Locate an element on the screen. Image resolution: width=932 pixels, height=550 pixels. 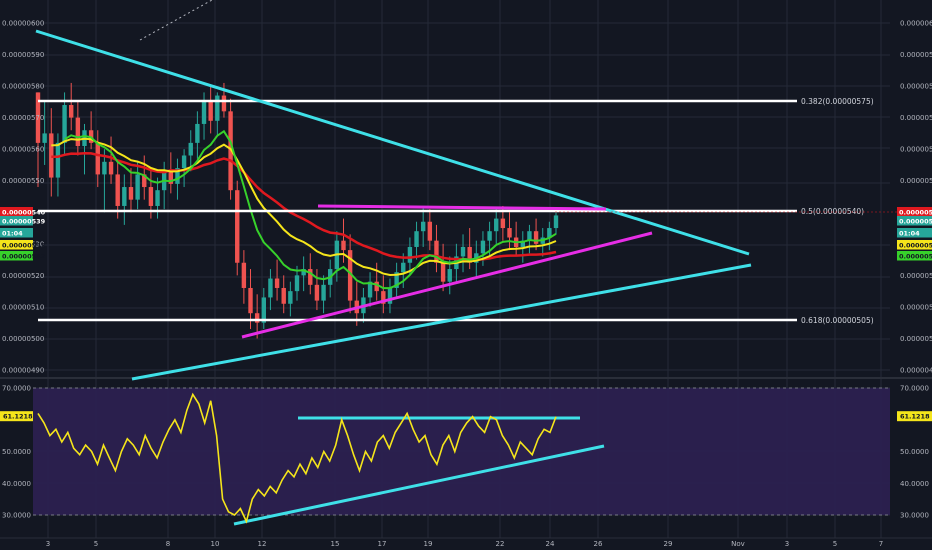
price-tick-right: 0.00000500 is located at coordinates (916, 339).